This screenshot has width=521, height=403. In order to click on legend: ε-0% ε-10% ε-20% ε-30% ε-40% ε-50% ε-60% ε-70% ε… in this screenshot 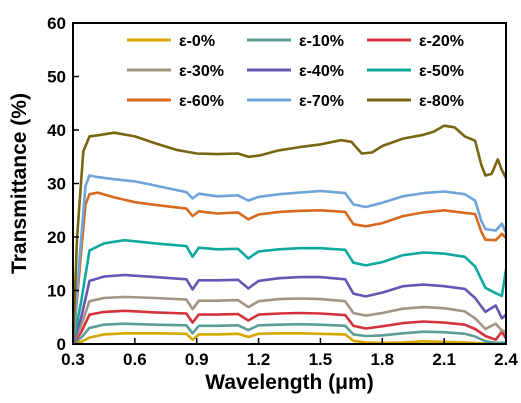, I will do `click(295, 71)`.